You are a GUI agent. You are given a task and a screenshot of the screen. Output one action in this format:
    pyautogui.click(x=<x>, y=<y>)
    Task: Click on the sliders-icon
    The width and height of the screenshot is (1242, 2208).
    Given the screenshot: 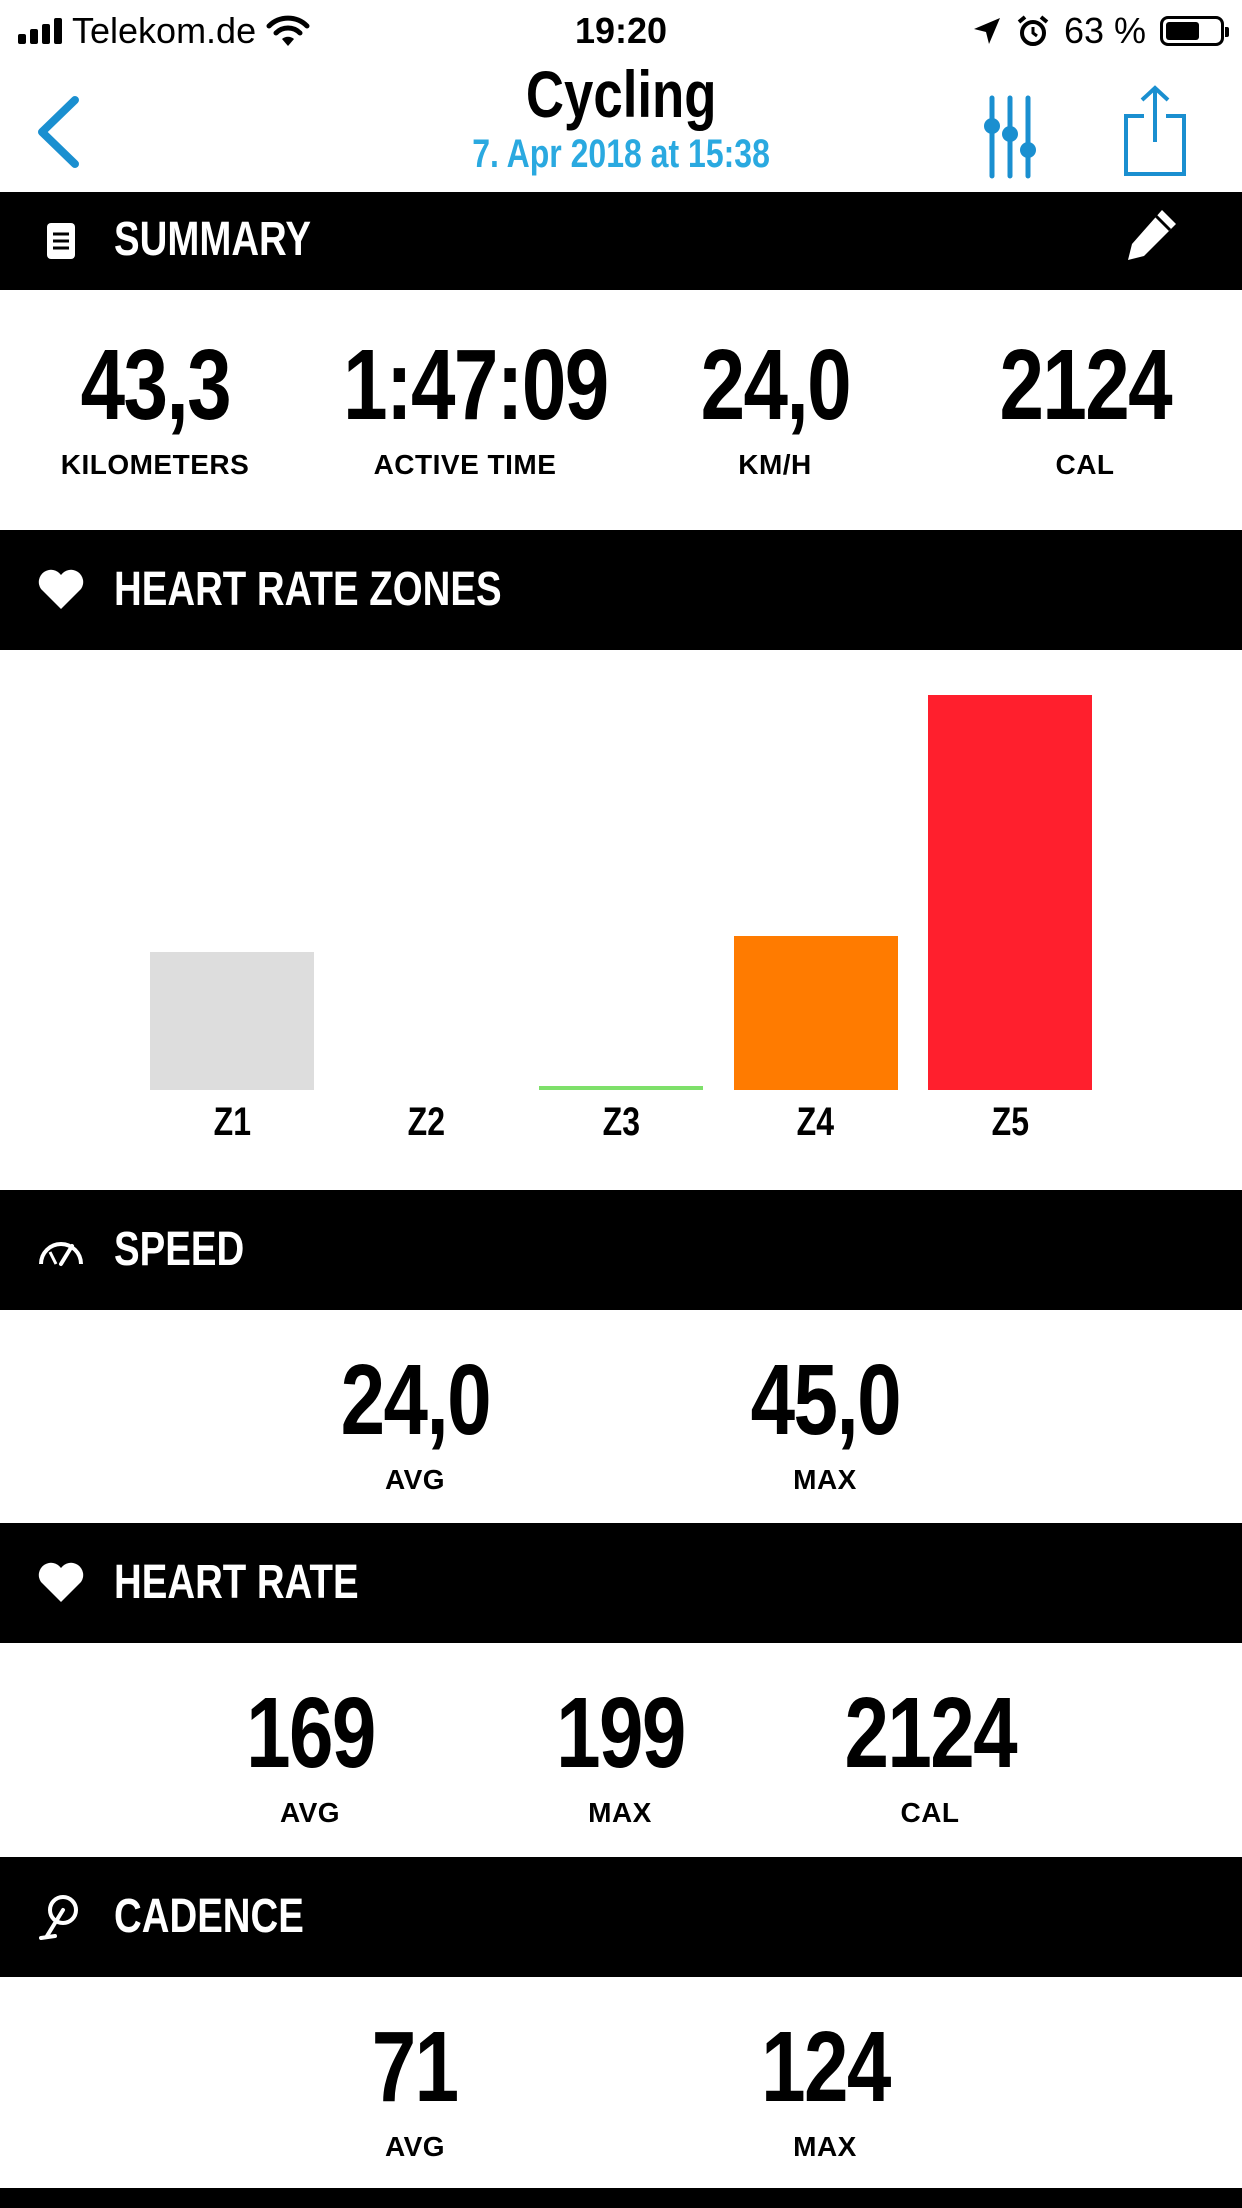 What is the action you would take?
    pyautogui.click(x=1010, y=137)
    